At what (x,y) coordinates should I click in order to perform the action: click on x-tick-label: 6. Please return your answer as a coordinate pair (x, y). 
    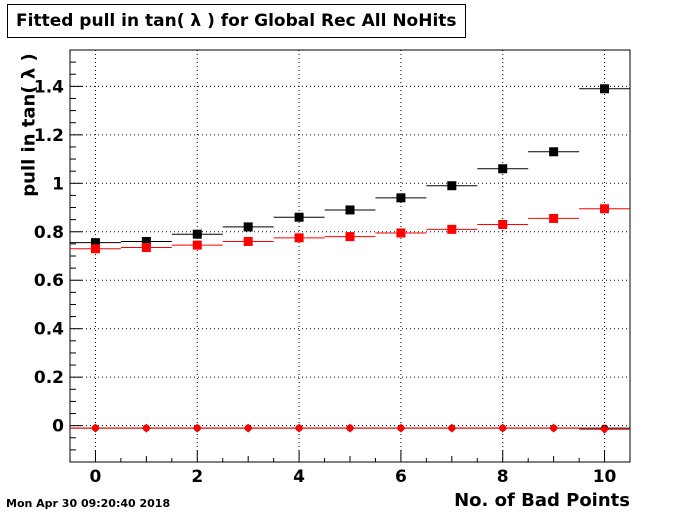
    Looking at the image, I should click on (401, 477).